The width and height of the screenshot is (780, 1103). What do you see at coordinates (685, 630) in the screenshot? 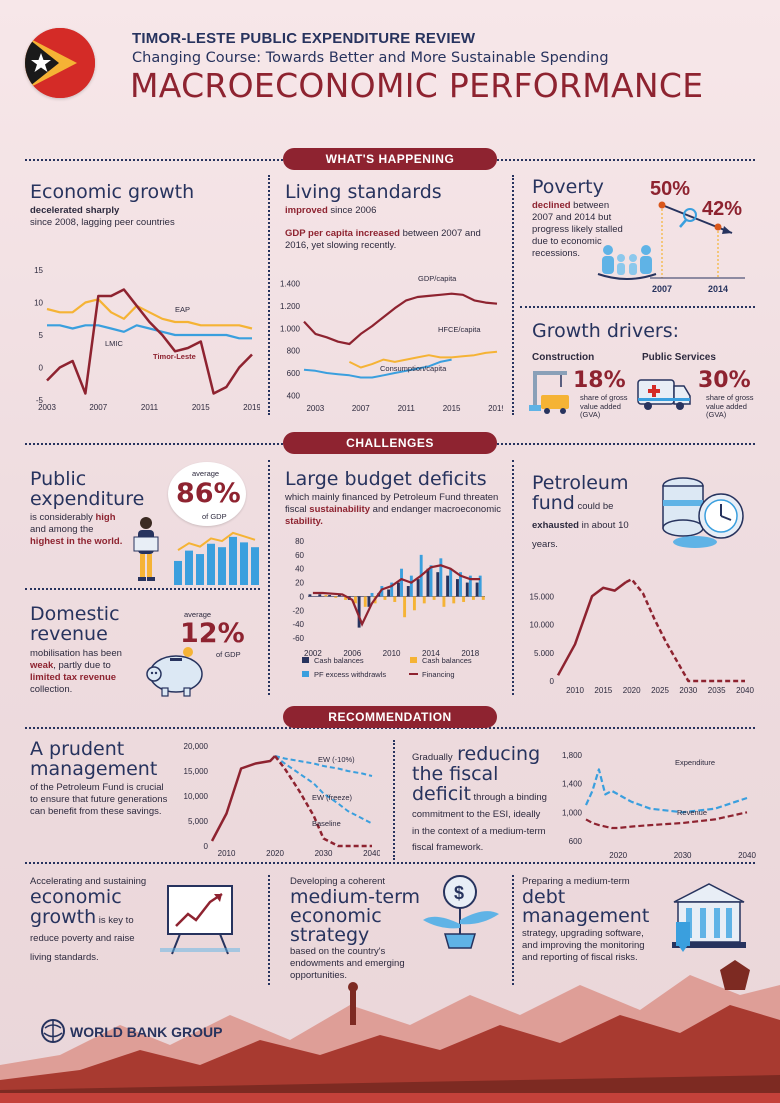
I see `series-line-projected` at bounding box center [685, 630].